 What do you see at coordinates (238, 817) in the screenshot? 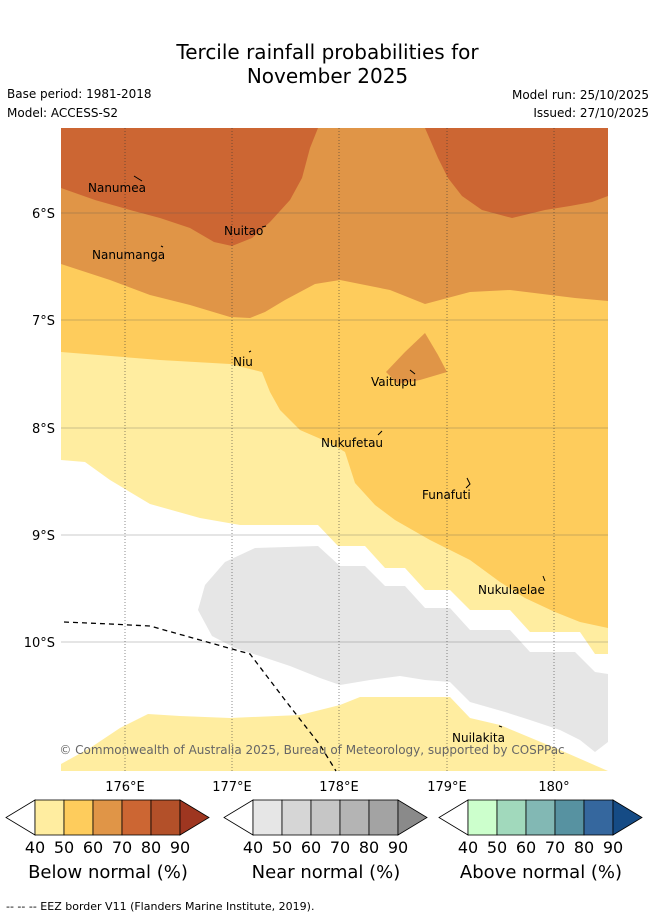
I see `legend-near-under-triangle` at bounding box center [238, 817].